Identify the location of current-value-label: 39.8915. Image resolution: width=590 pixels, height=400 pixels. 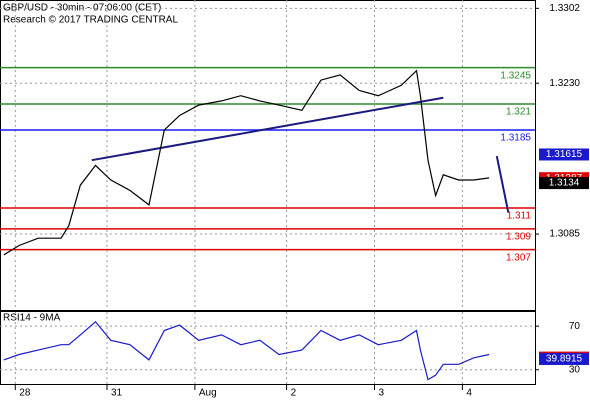
(564, 359).